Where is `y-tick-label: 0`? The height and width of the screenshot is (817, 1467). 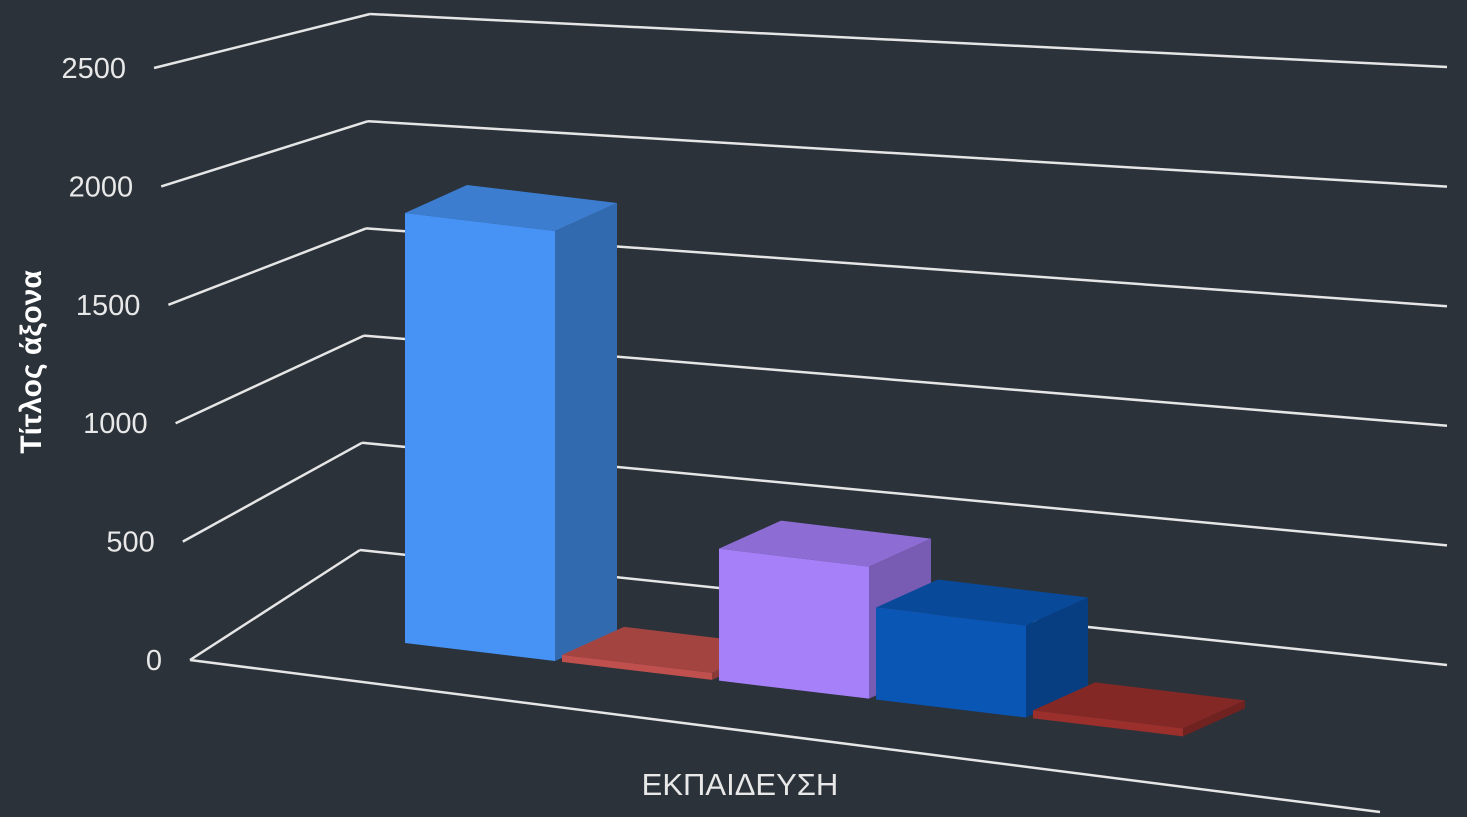
y-tick-label: 0 is located at coordinates (154, 661).